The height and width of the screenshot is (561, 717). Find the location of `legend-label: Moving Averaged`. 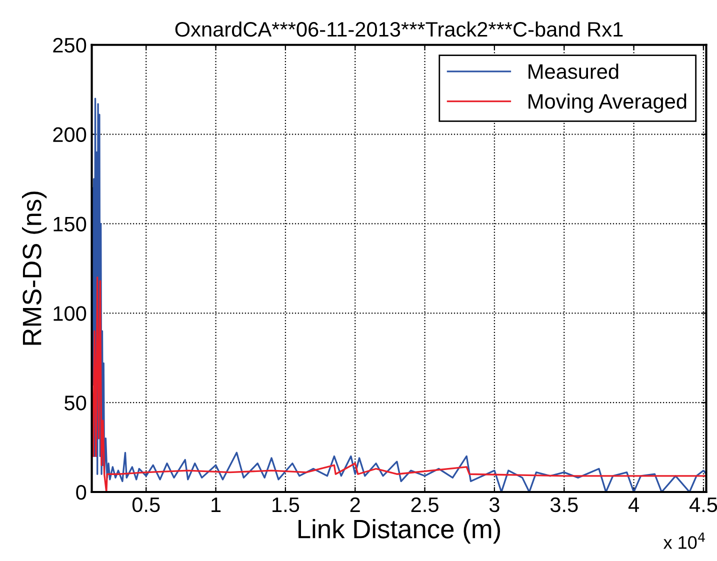

legend-label: Moving Averaged is located at coordinates (607, 103).